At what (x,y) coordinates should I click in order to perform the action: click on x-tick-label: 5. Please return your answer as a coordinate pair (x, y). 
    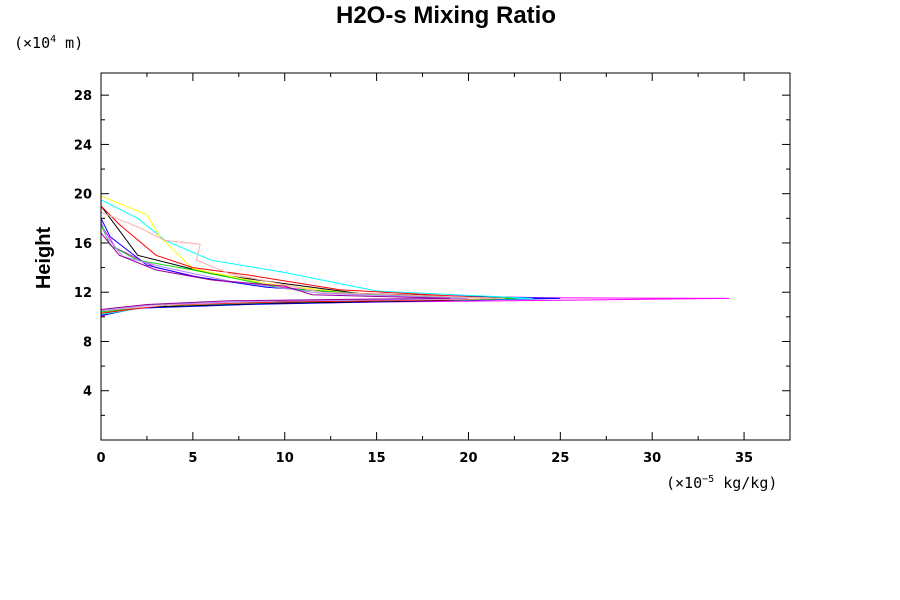
    Looking at the image, I should click on (192, 458).